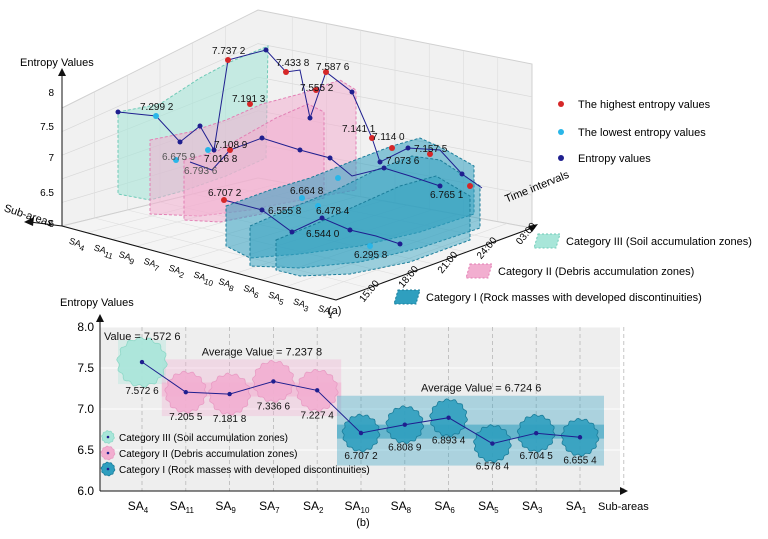 The image size is (768, 539). Describe the element at coordinates (285, 211) in the screenshot. I see `annotation-17: 6.555 8` at that location.